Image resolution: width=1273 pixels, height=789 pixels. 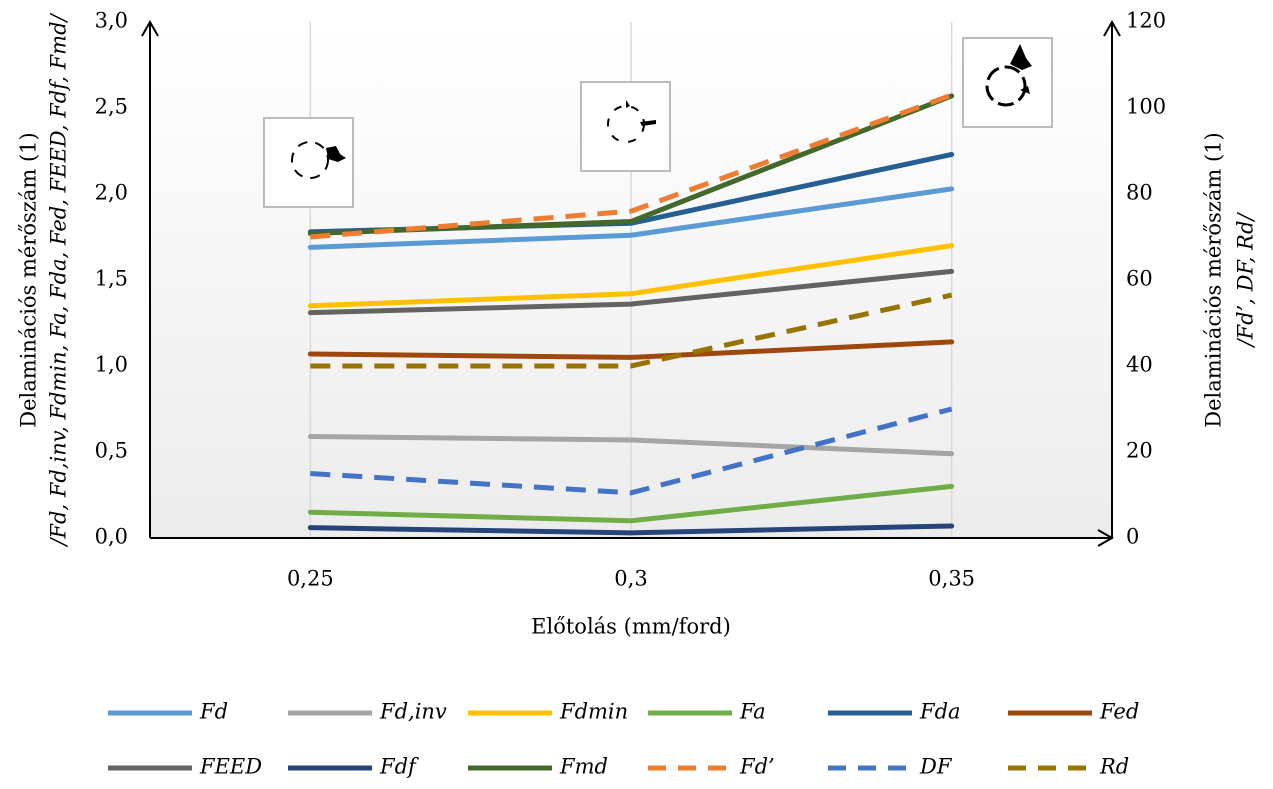 I want to click on y2-axis-title: /Fd’, DF, Rd/, so click(x=1246, y=280).